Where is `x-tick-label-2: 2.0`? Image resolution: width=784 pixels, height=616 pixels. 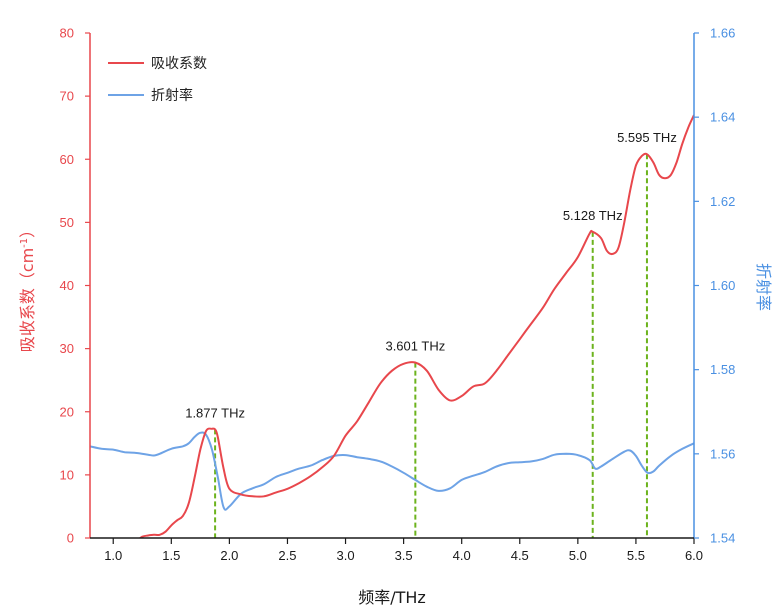 x-tick-label-2: 2.0 is located at coordinates (229, 555).